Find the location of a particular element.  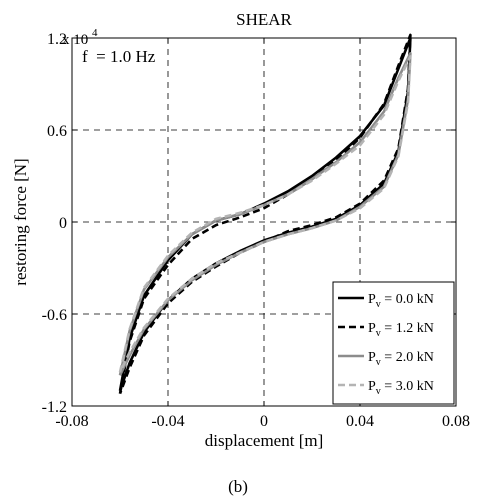

y-multiplier-base: x 10 is located at coordinates (75, 40).